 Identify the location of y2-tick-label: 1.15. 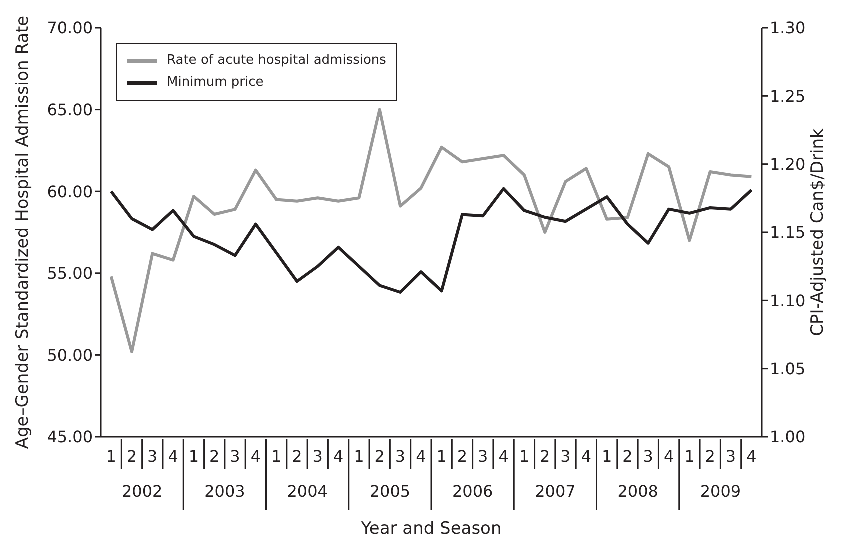
(788, 232).